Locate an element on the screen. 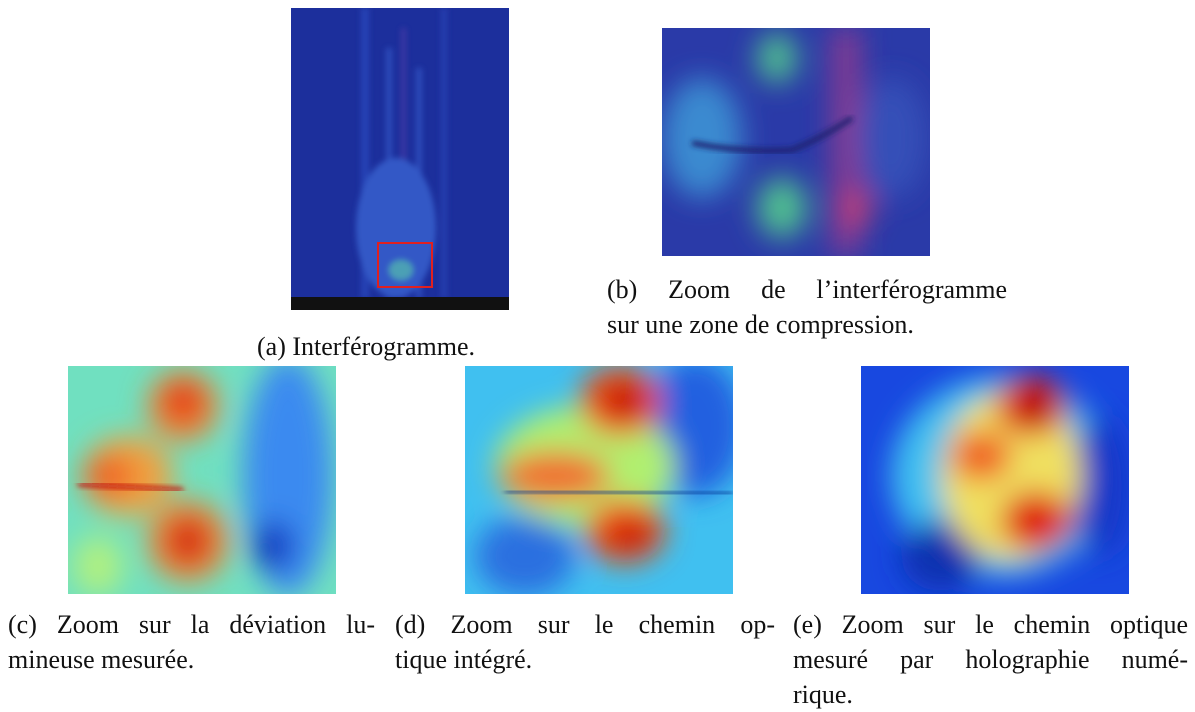 The height and width of the screenshot is (712, 1195). caption-line: (b) Zoom de l’interférogramme is located at coordinates (807, 289).